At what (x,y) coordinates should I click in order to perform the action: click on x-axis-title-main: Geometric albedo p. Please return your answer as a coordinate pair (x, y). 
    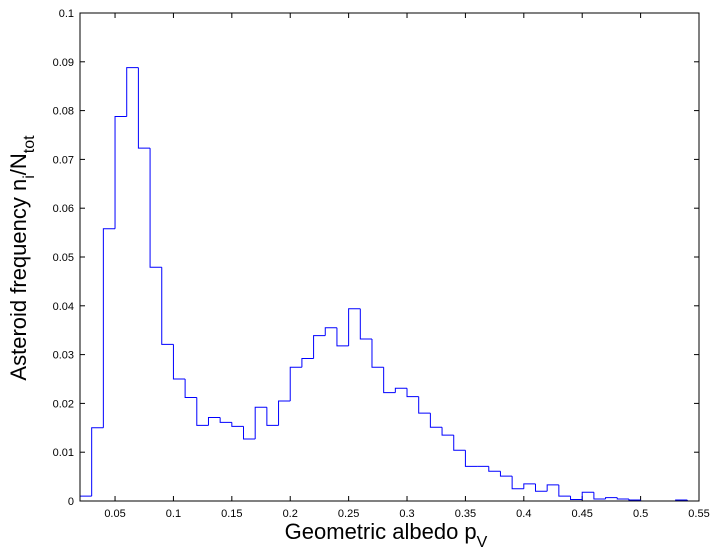
    Looking at the image, I should click on (381, 531).